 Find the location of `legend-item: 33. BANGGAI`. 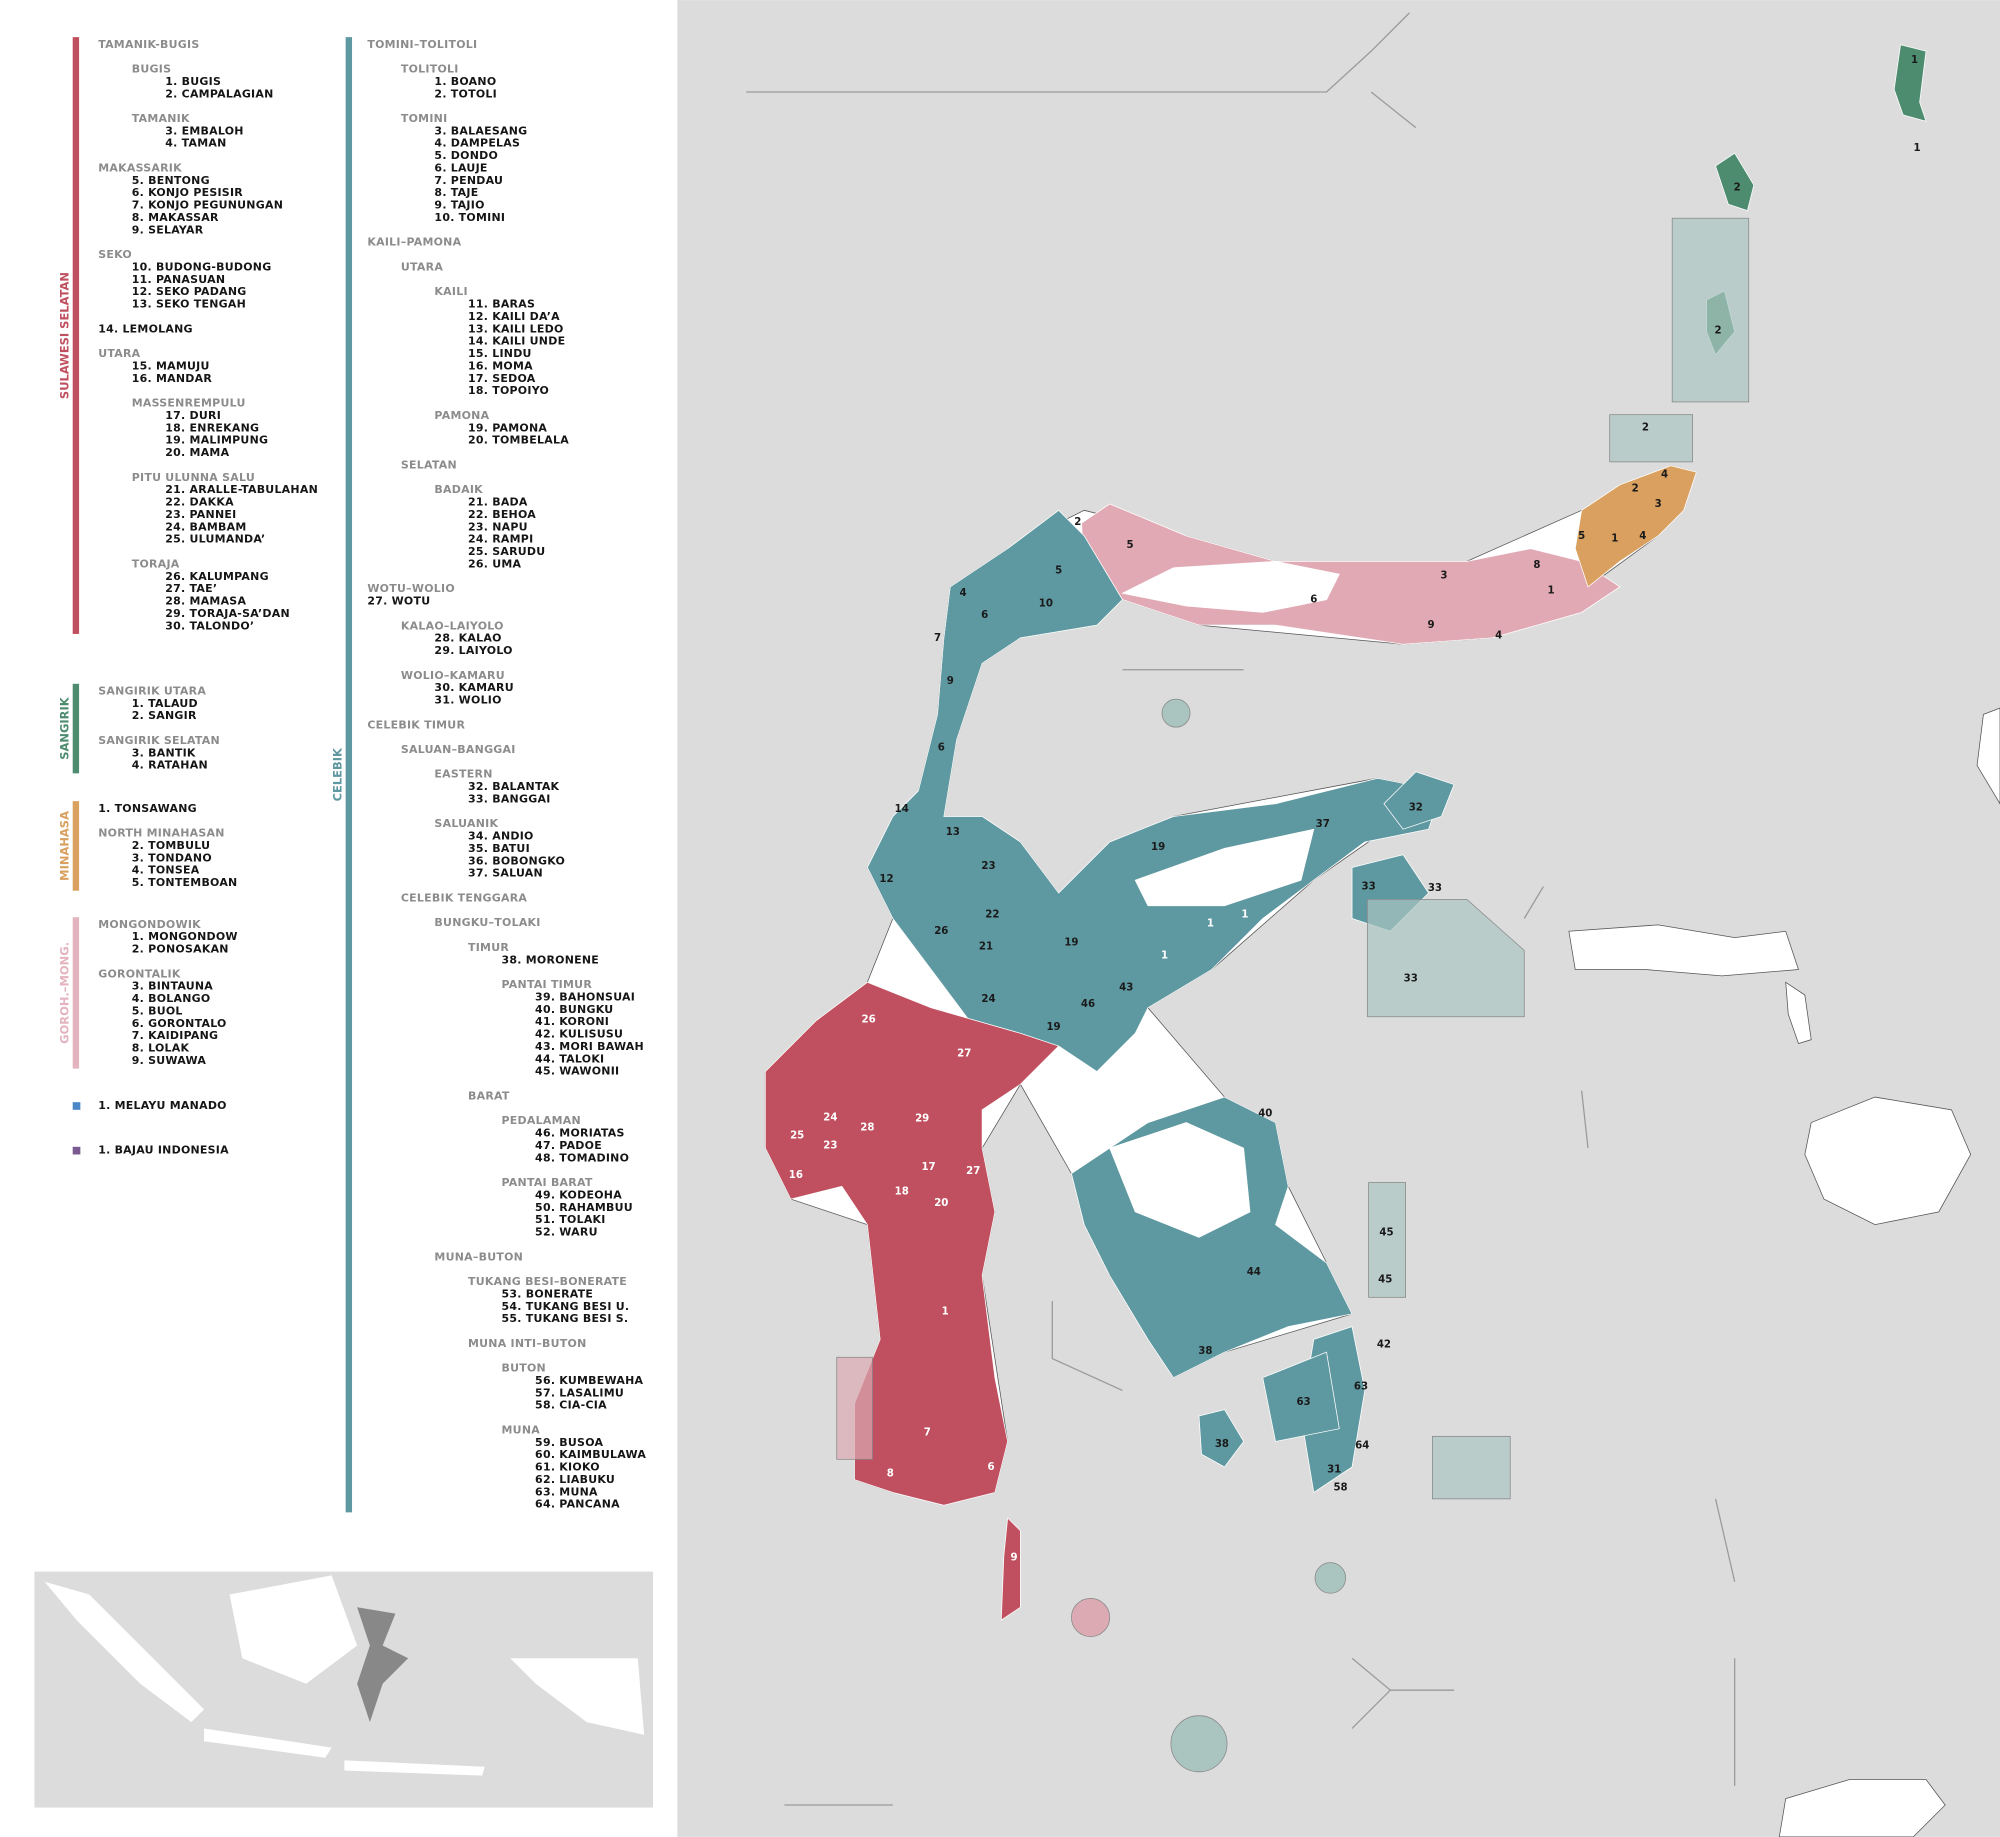

legend-item: 33. BANGGAI is located at coordinates (509, 798).